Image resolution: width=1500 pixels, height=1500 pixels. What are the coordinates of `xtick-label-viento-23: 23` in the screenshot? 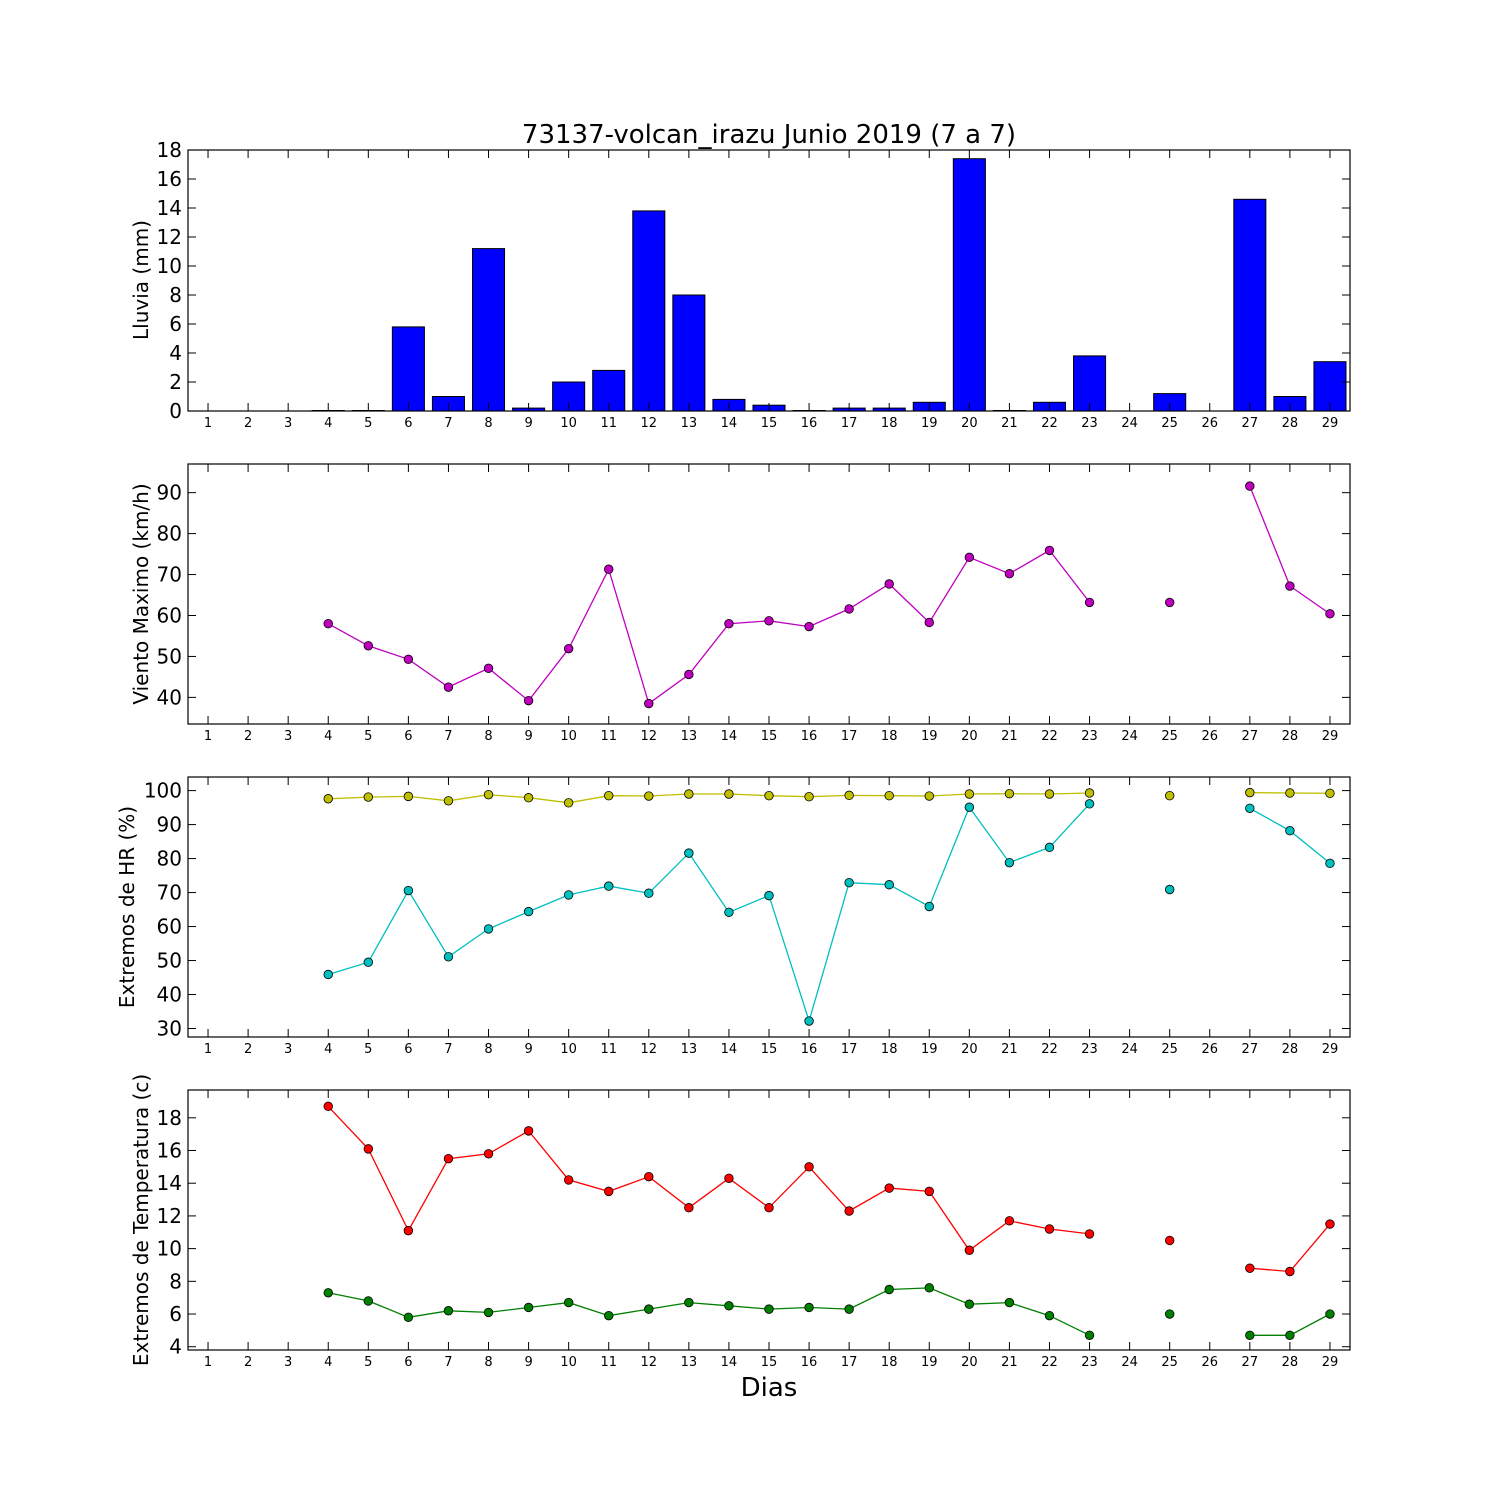 It's located at (1089, 736).